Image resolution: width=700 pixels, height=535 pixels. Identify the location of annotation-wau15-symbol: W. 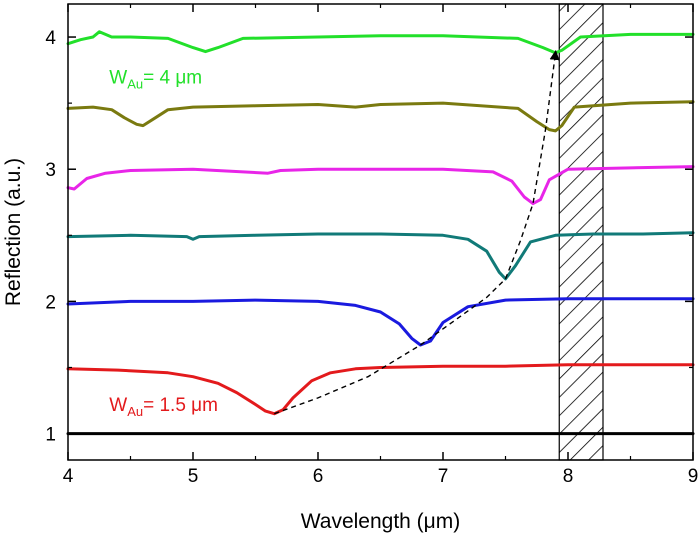
(118, 405).